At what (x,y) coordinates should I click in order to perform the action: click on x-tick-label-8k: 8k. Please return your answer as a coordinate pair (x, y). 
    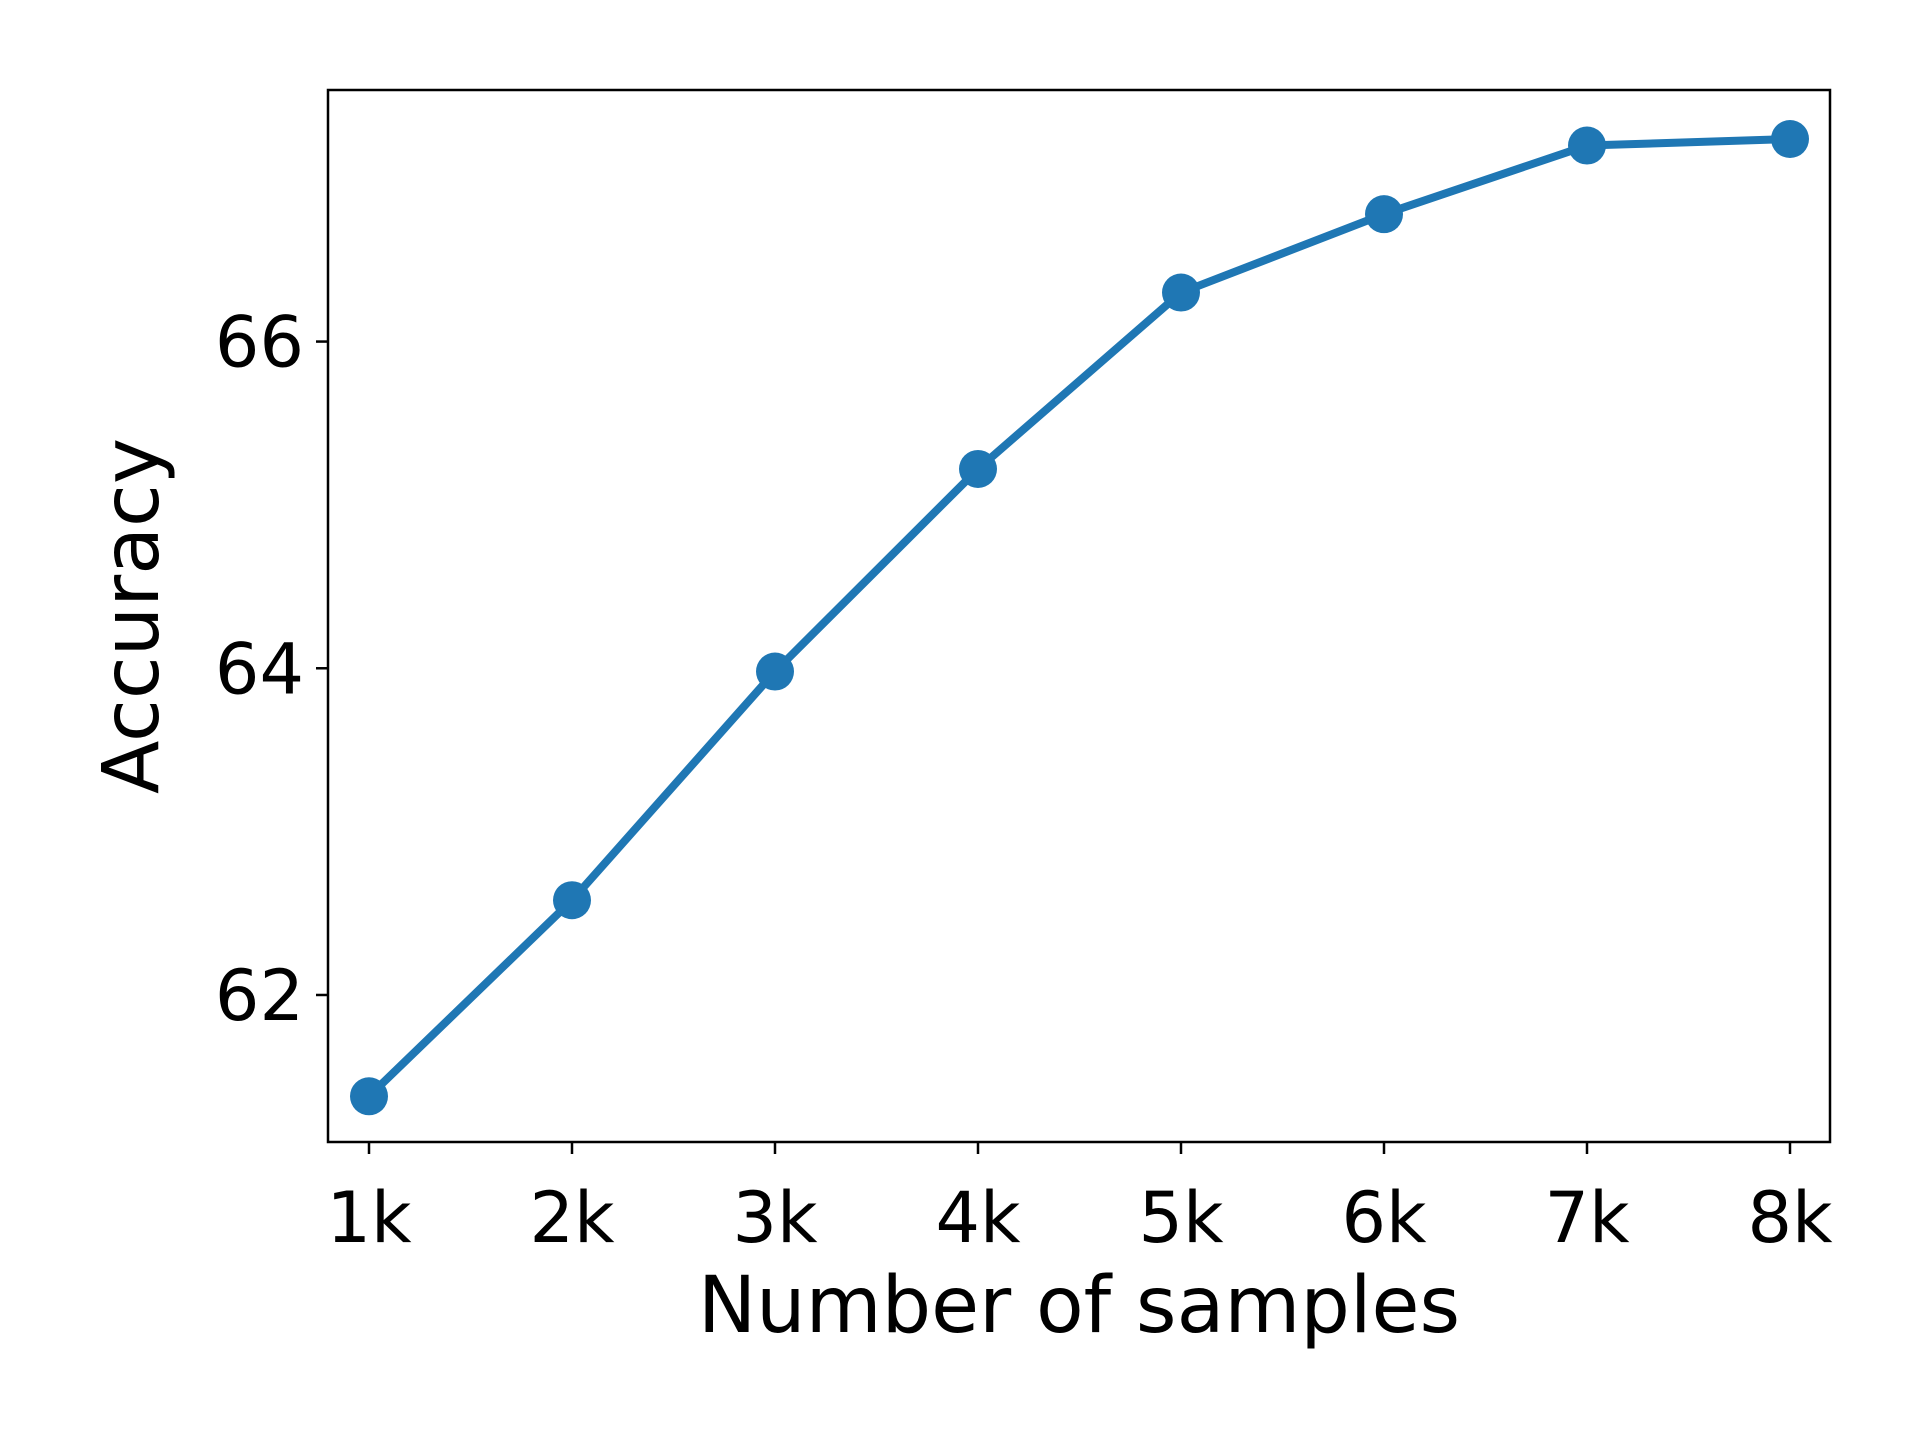
    Looking at the image, I should click on (1790, 1218).